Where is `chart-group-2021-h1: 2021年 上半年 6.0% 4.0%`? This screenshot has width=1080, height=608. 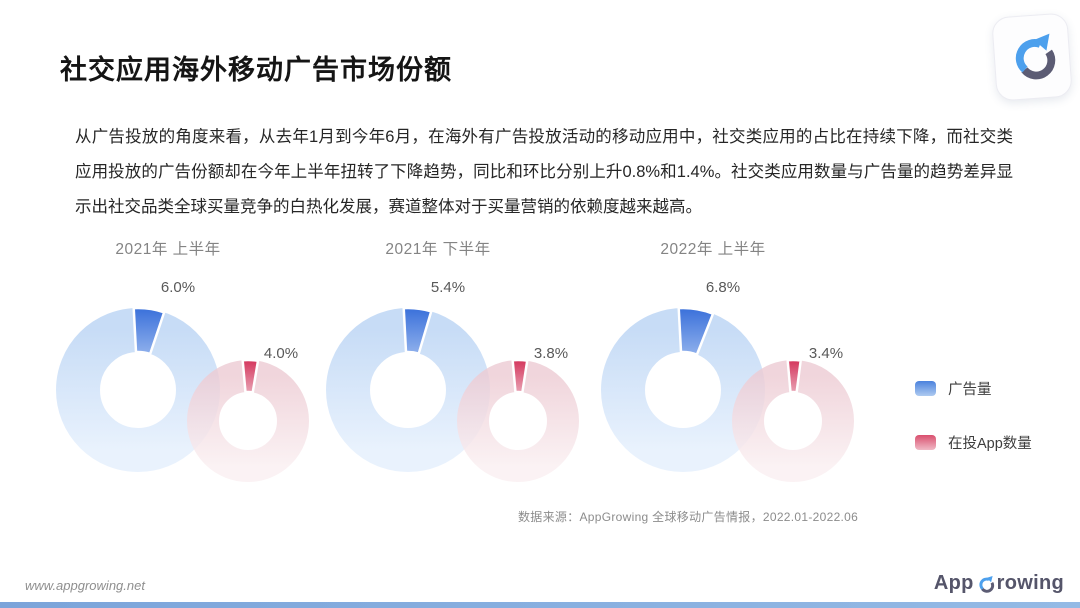 chart-group-2021-h1: 2021年 上半年 6.0% 4.0% is located at coordinates (200, 372).